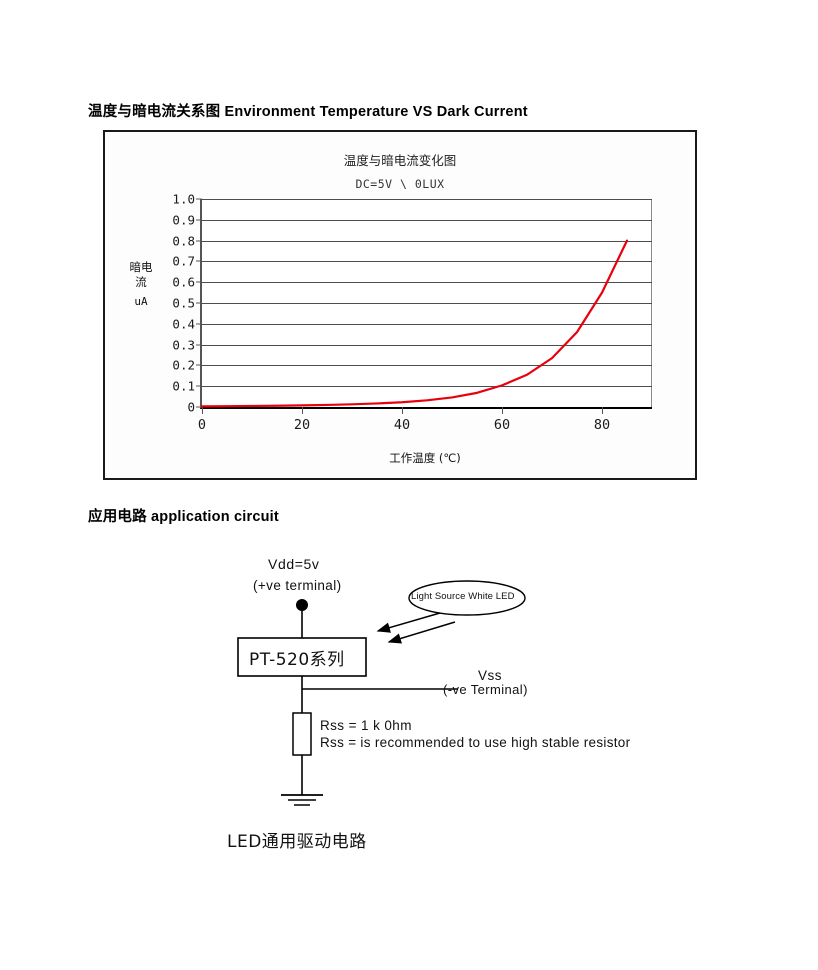 The image size is (818, 970). I want to click on x-tick-label: 20, so click(302, 425).